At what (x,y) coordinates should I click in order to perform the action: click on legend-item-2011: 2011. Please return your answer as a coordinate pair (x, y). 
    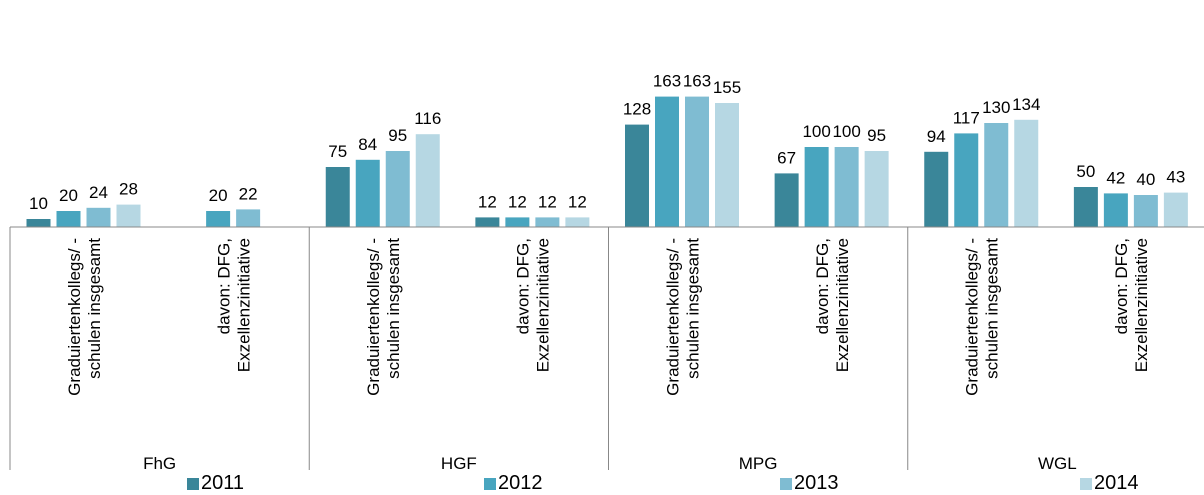
    Looking at the image, I should click on (215, 483).